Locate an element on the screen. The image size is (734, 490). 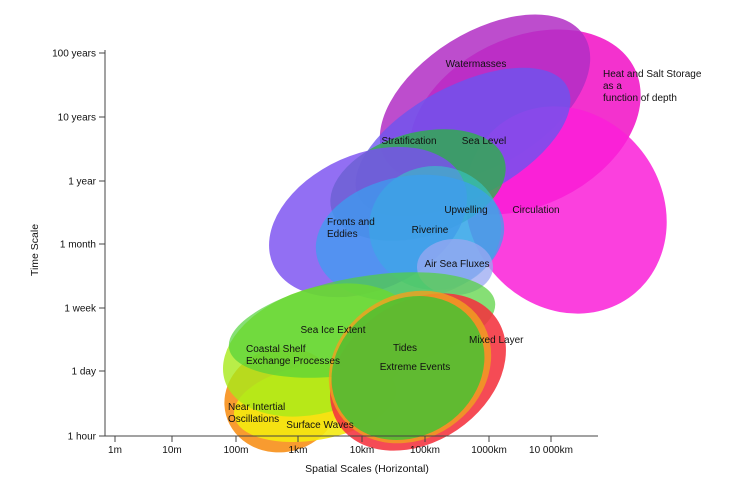
region-label-coastal-shelf-exchange-processes: Coastal Shelf Exchange Processes is located at coordinates (293, 355).